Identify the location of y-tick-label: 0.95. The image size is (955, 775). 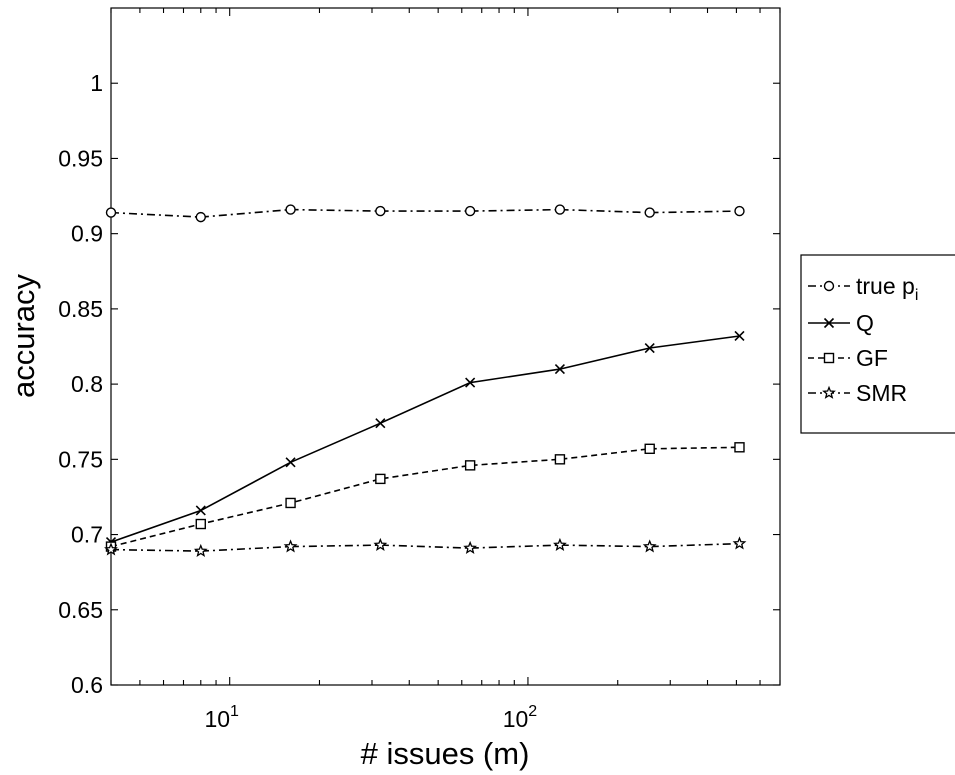
(80, 158).